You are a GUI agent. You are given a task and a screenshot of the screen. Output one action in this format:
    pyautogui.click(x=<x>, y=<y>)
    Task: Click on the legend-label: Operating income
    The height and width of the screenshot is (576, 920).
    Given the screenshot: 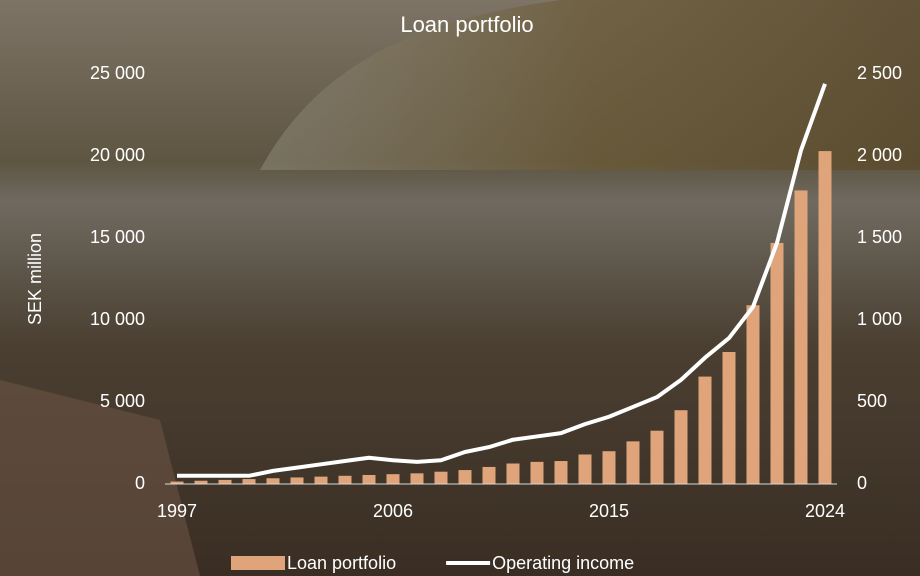 What is the action you would take?
    pyautogui.click(x=563, y=563)
    